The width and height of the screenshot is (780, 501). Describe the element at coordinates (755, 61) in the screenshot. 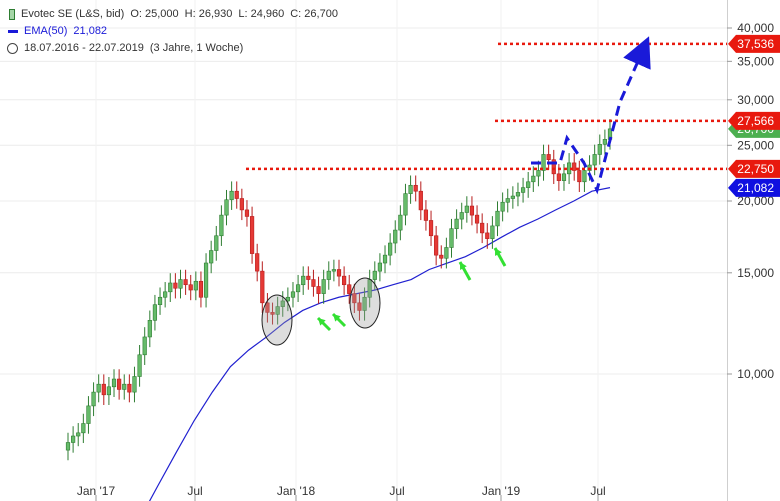

I see `y-tick-label: 35,000` at that location.